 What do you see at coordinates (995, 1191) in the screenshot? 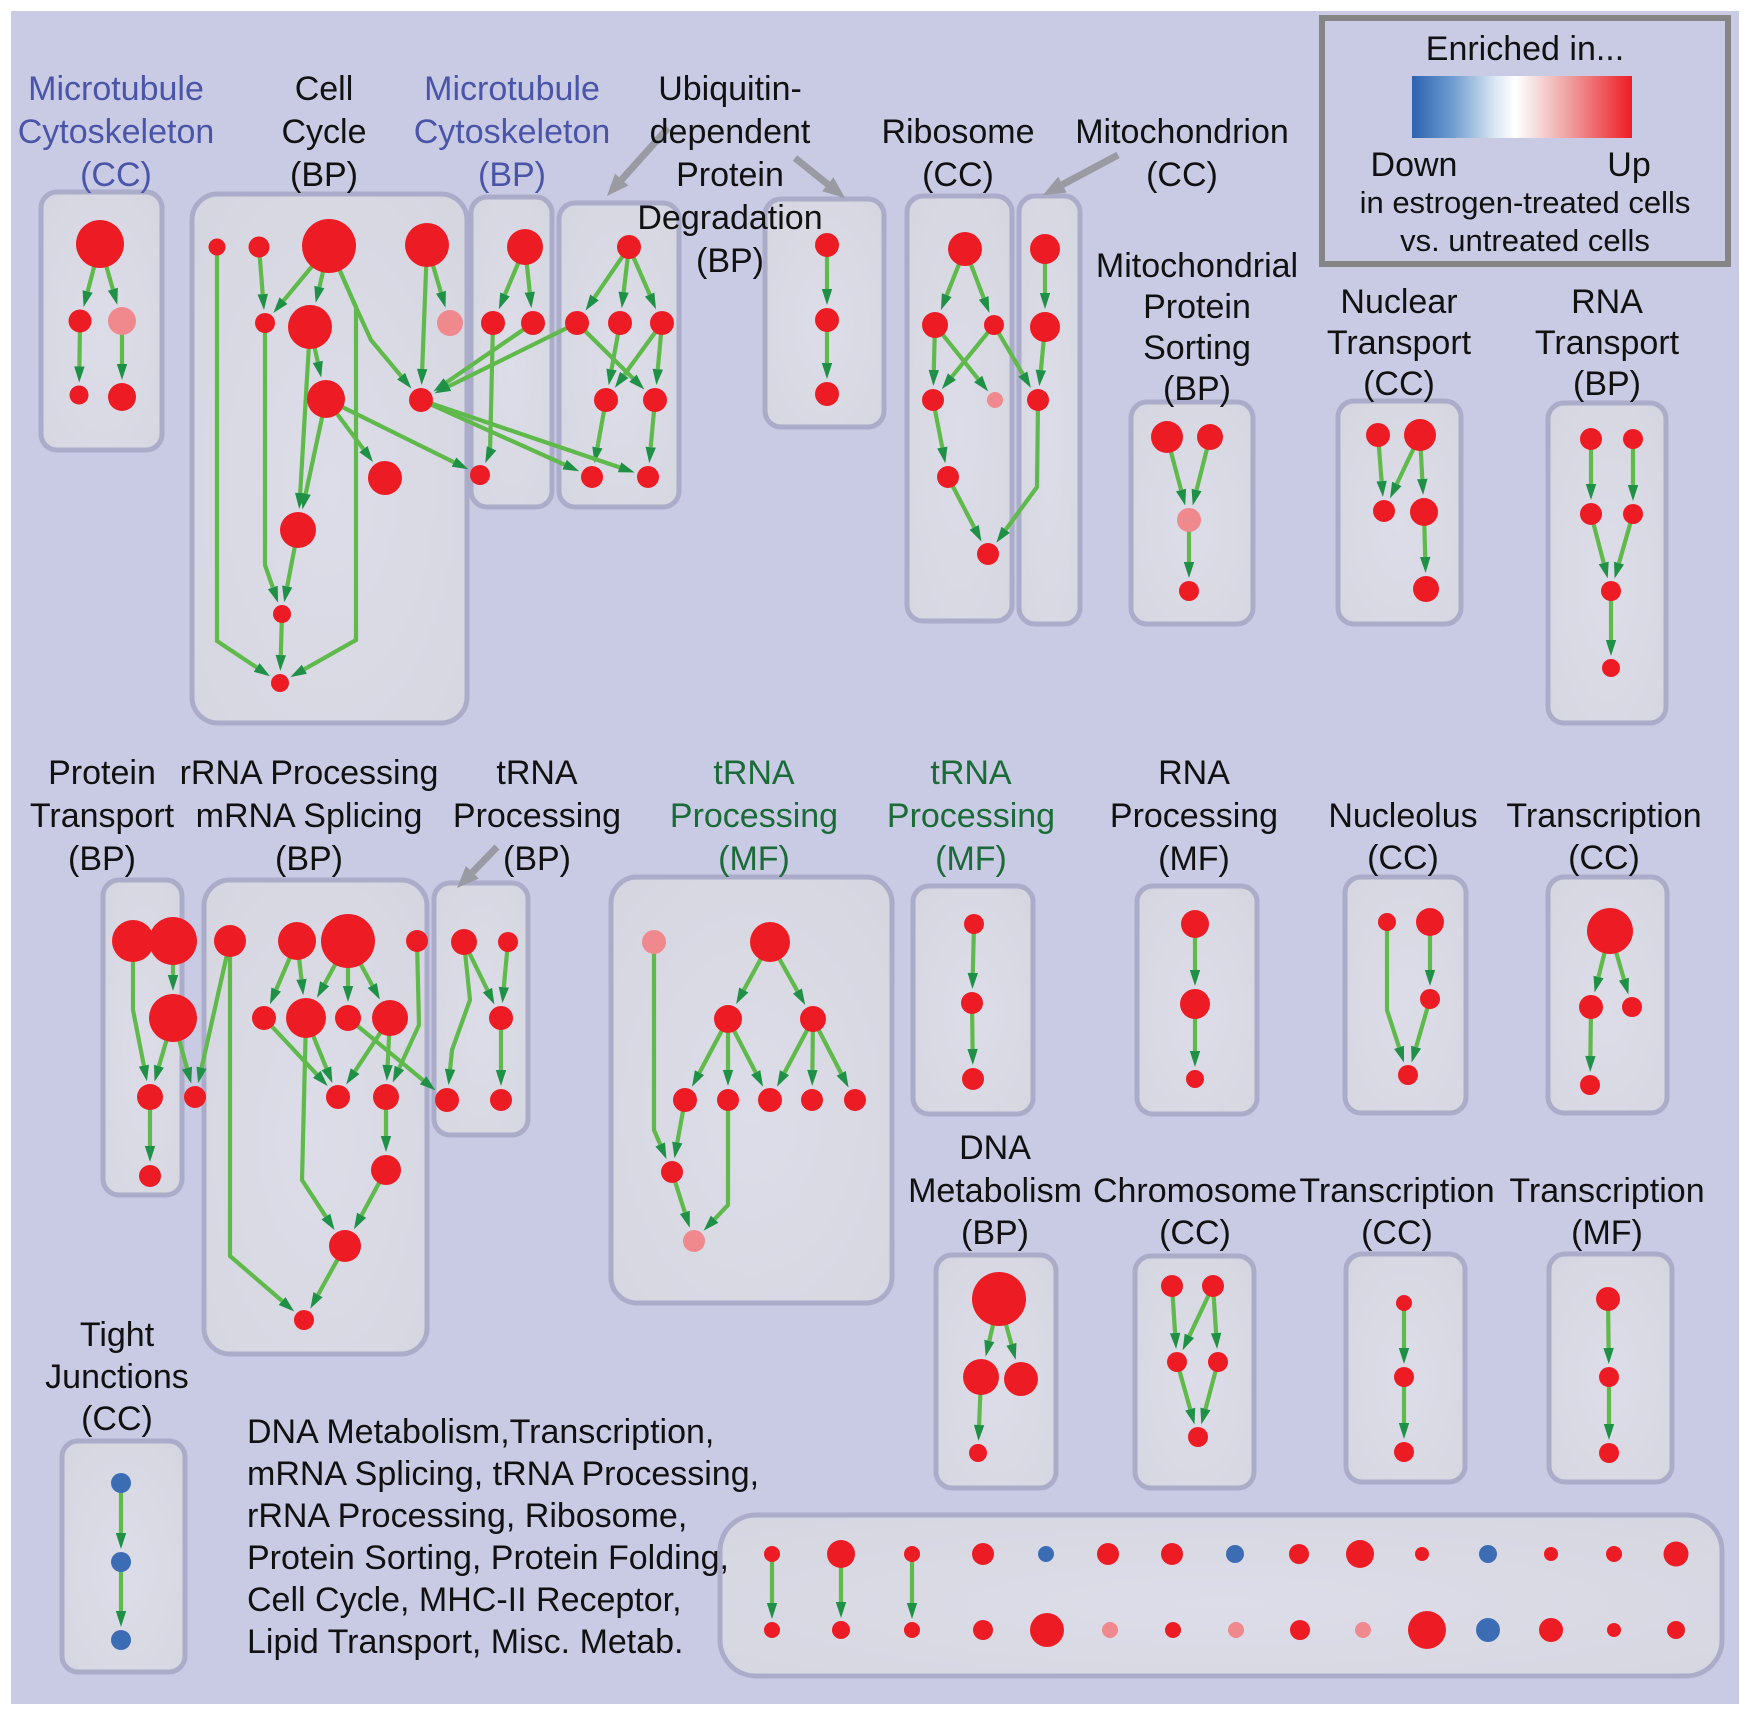
I see `svg-text: Metabolism` at bounding box center [995, 1191].